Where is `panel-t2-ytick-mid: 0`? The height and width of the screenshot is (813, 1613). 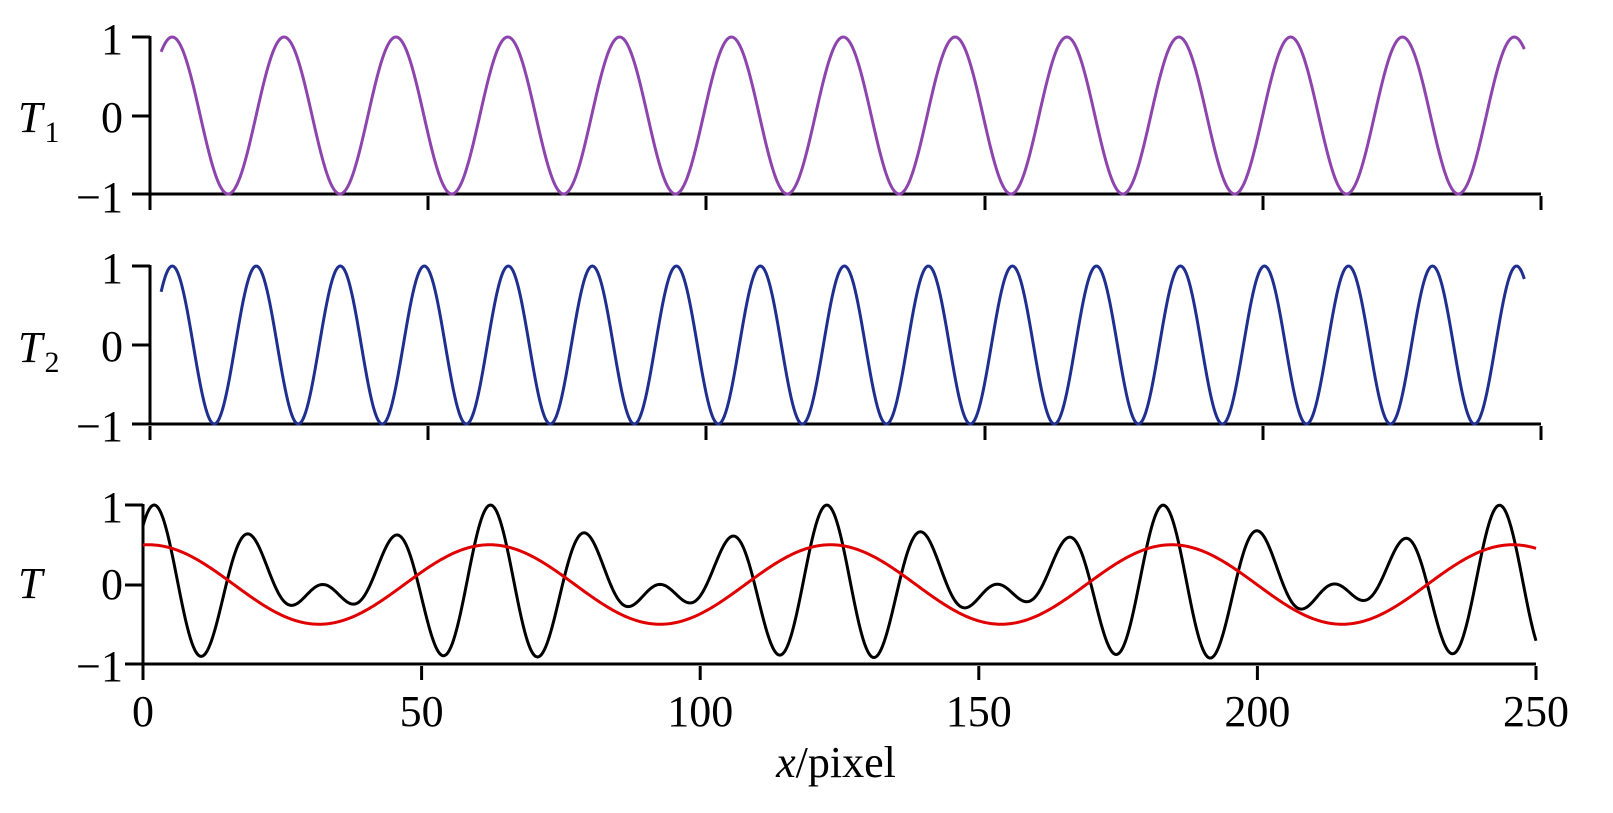
panel-t2-ytick-mid: 0 is located at coordinates (112, 346).